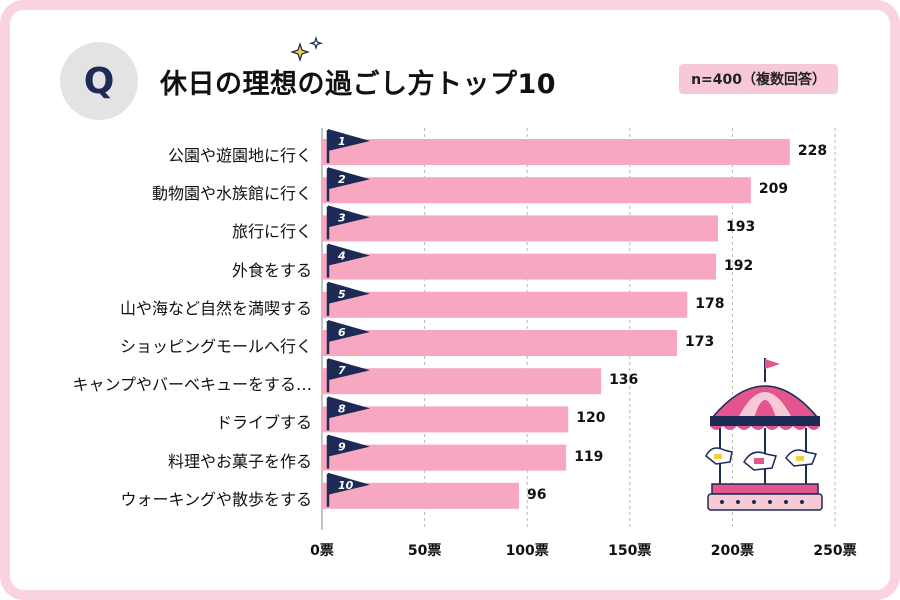 The width and height of the screenshot is (900, 600). What do you see at coordinates (699, 342) in the screenshot?
I see `data-label: 173` at bounding box center [699, 342].